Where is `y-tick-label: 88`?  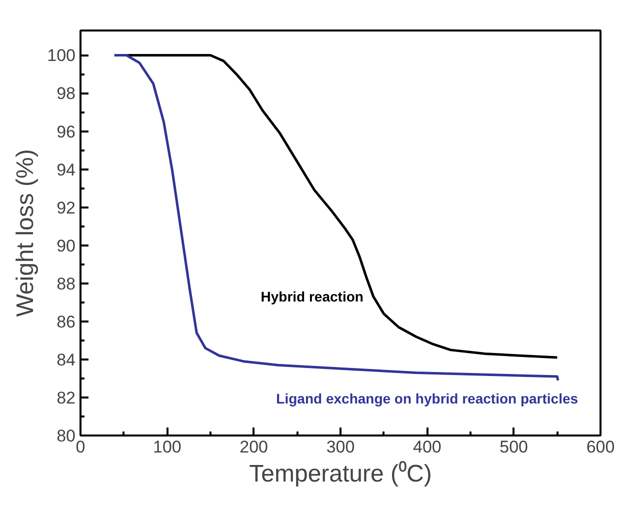
y-tick-label: 88 is located at coordinates (66, 284).